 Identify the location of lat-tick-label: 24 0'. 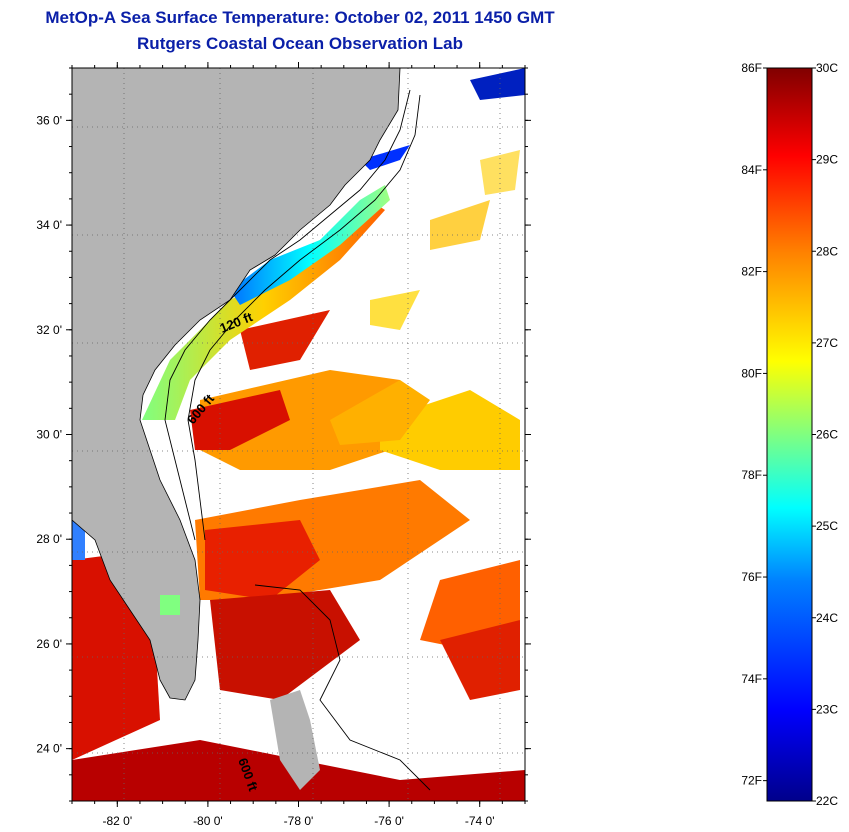
(49, 749).